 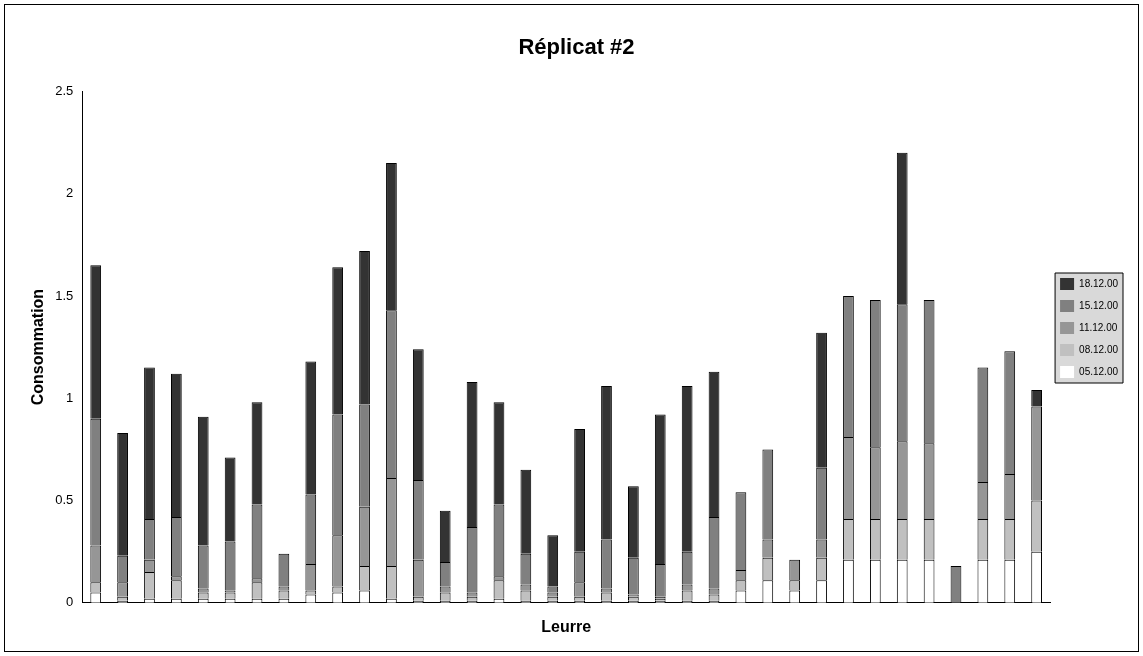 What do you see at coordinates (70, 602) in the screenshot?
I see `y-tick-label: 0` at bounding box center [70, 602].